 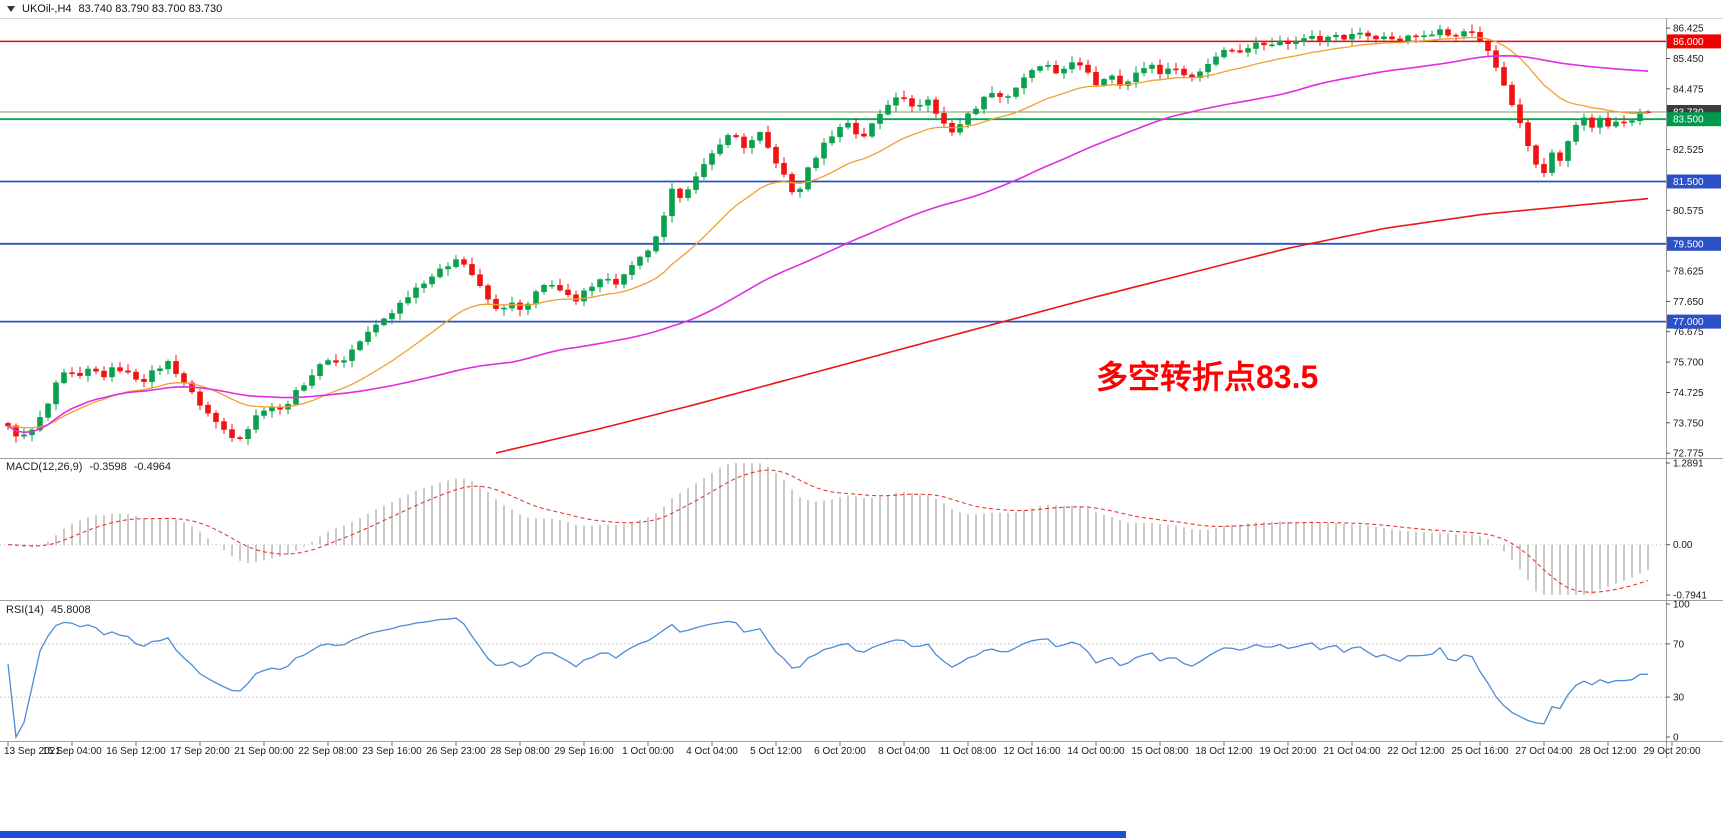 What do you see at coordinates (150, 9) in the screenshot?
I see `chart-ohlc-values: 83.740 83.790 83.700 83.730` at bounding box center [150, 9].